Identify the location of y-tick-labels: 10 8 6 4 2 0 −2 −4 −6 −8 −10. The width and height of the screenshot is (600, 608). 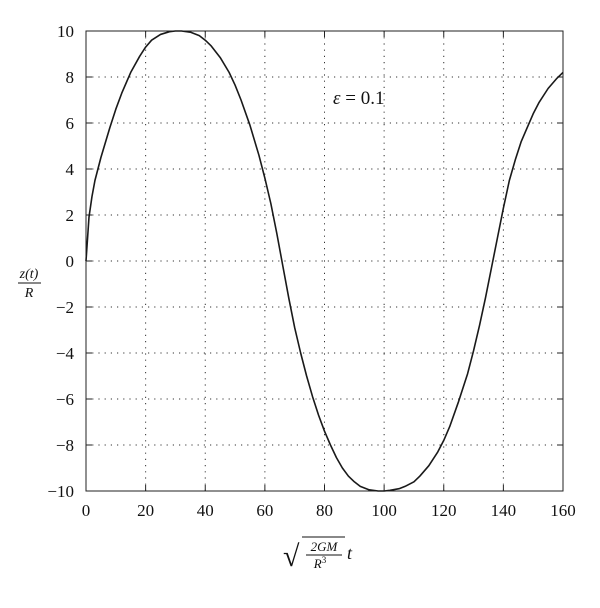
(60, 261).